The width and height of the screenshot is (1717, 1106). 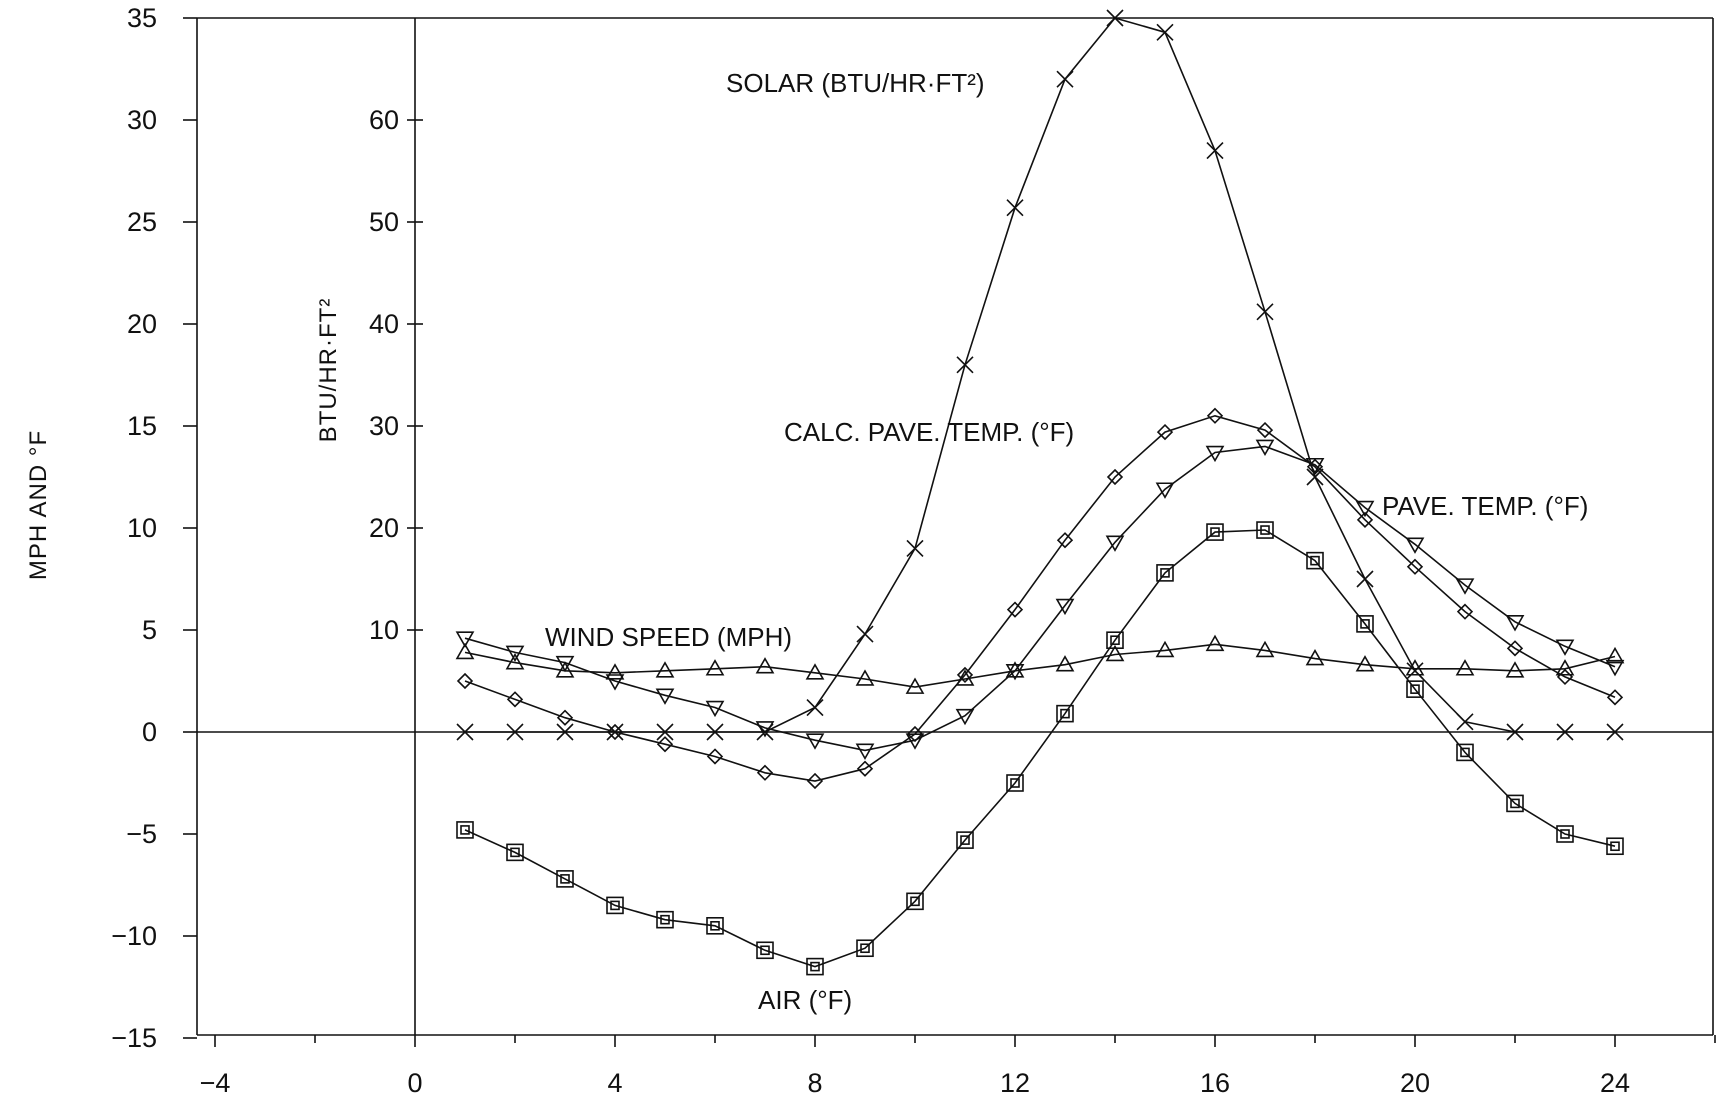 I want to click on y-tick-label: −10, so click(x=134, y=936).